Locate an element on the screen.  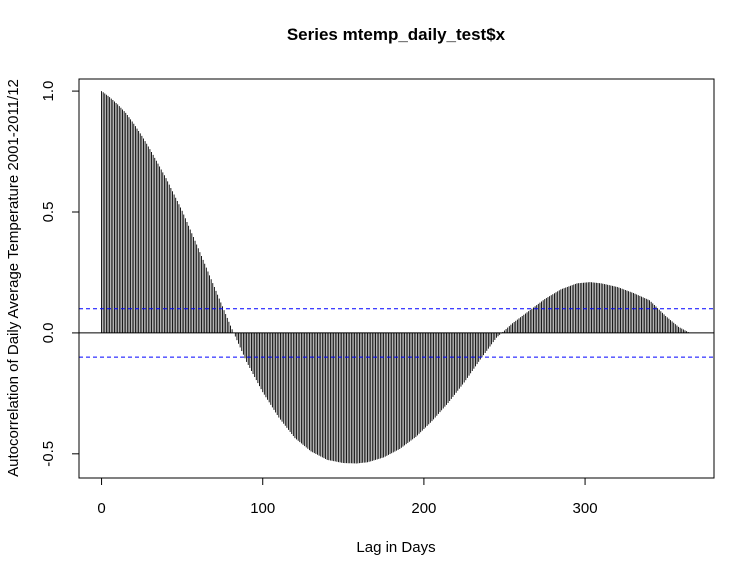
y-axis: -0.5 0.0 0.5 1.0 is located at coordinates (60, 274).